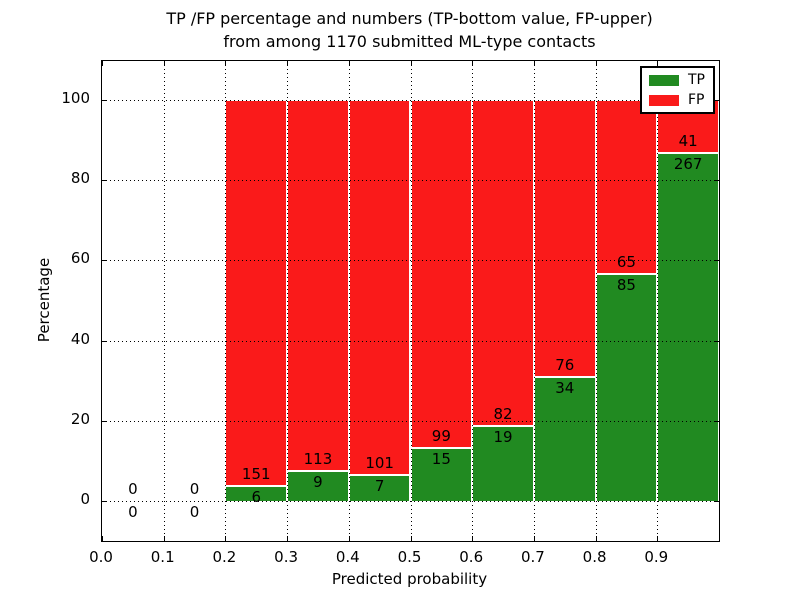  What do you see at coordinates (688, 164) in the screenshot?
I see `tp-count-label: 267` at bounding box center [688, 164].